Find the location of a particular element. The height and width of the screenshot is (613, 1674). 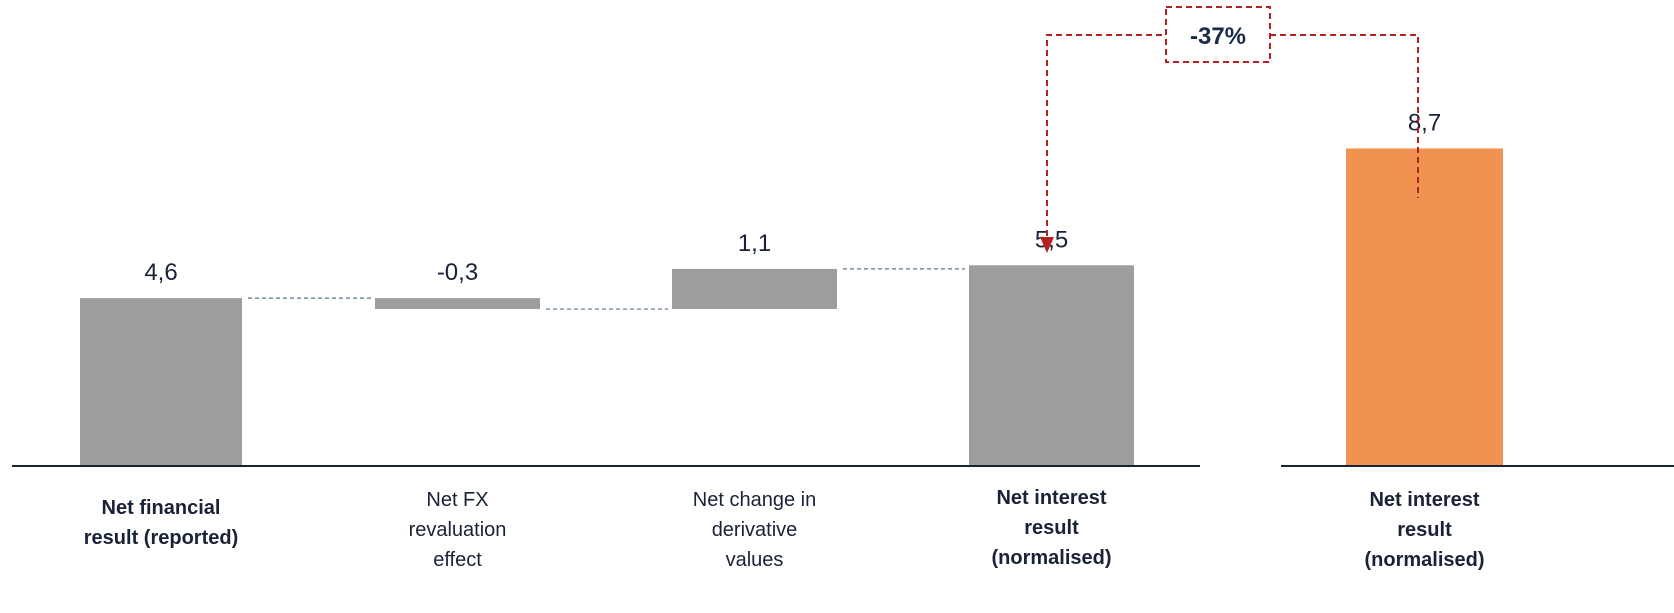

annotation-box is located at coordinates (1218, 34).